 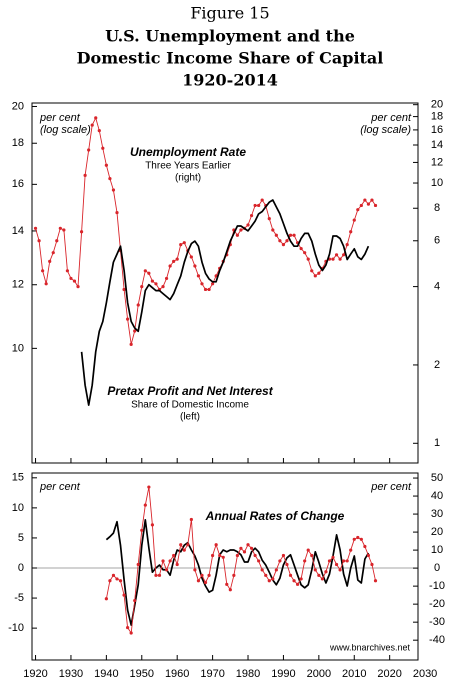 What do you see at coordinates (230, 36) in the screenshot?
I see `chart-title: U.S. Unemployment and the` at bounding box center [230, 36].